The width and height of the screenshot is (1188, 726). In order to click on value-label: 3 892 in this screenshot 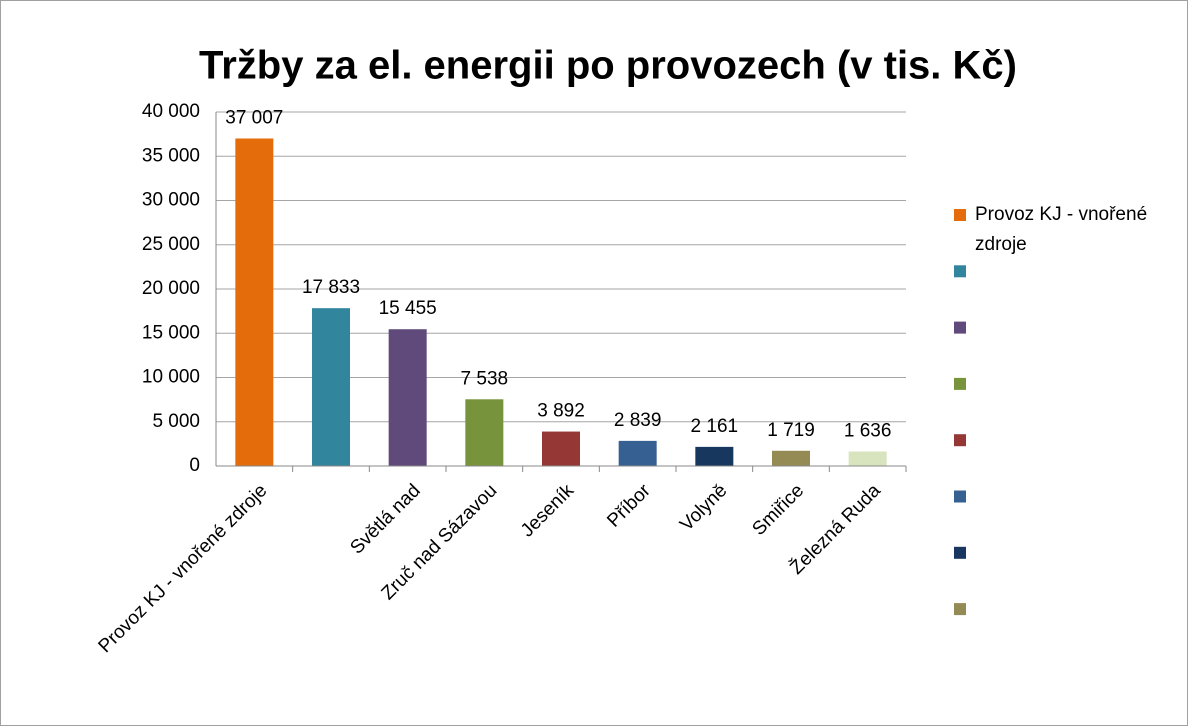, I will do `click(561, 411)`.